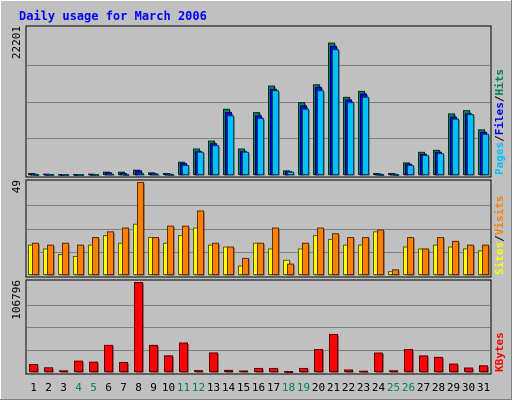 This screenshot has width=512, height=400. Describe the element at coordinates (108, 387) in the screenshot. I see `x-tick-label-day-6: 6` at that location.